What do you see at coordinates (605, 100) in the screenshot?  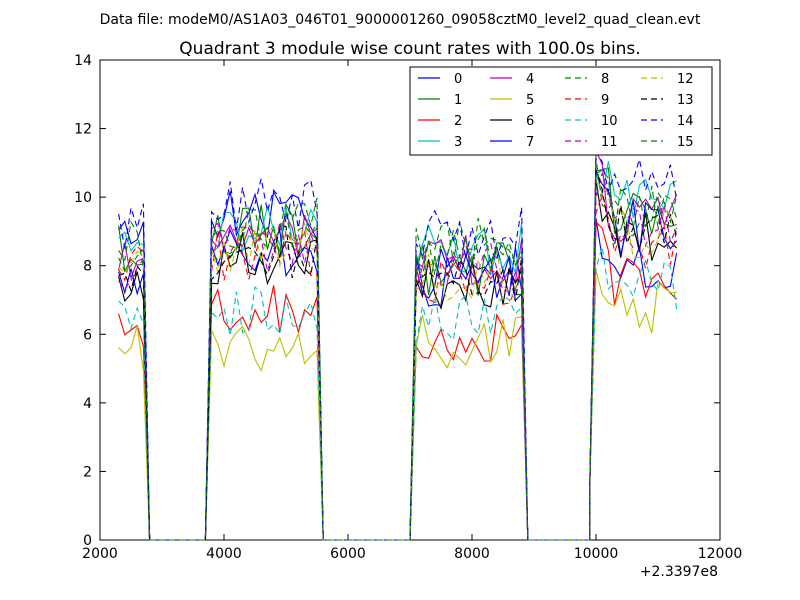 I see `legend-label-9: 9` at bounding box center [605, 100].